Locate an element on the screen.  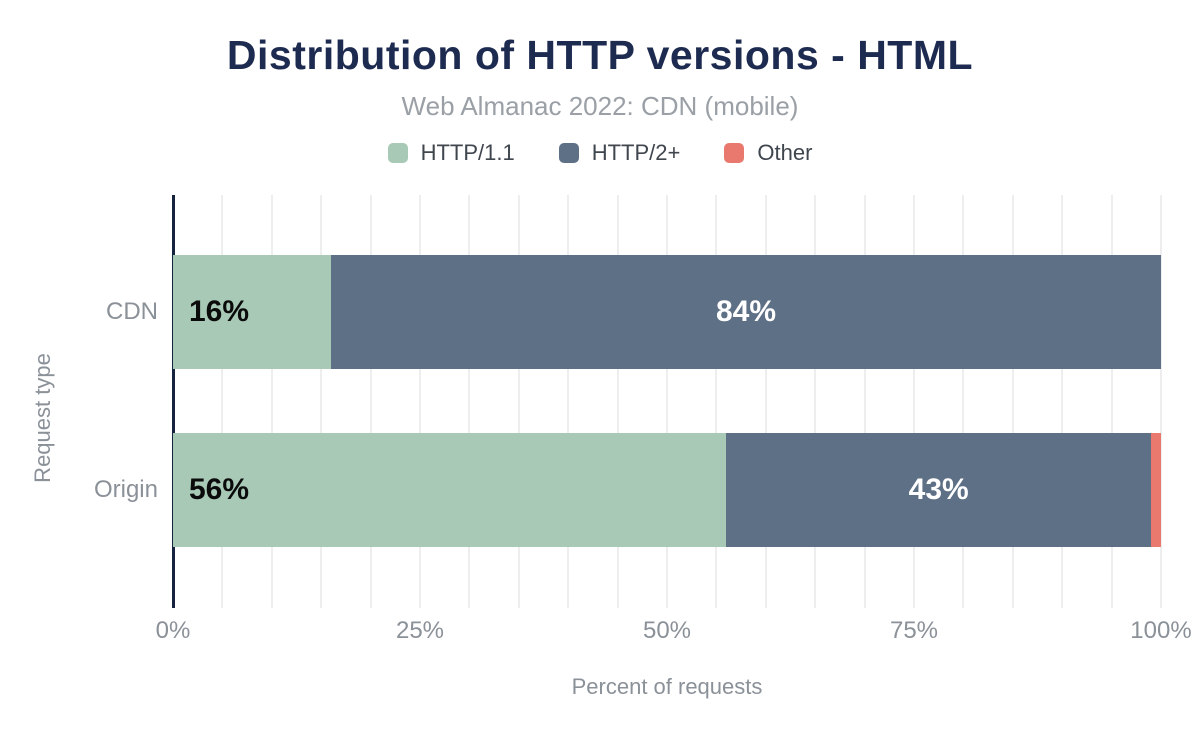
legend-label-http11: HTTP/1.1 is located at coordinates (467, 152).